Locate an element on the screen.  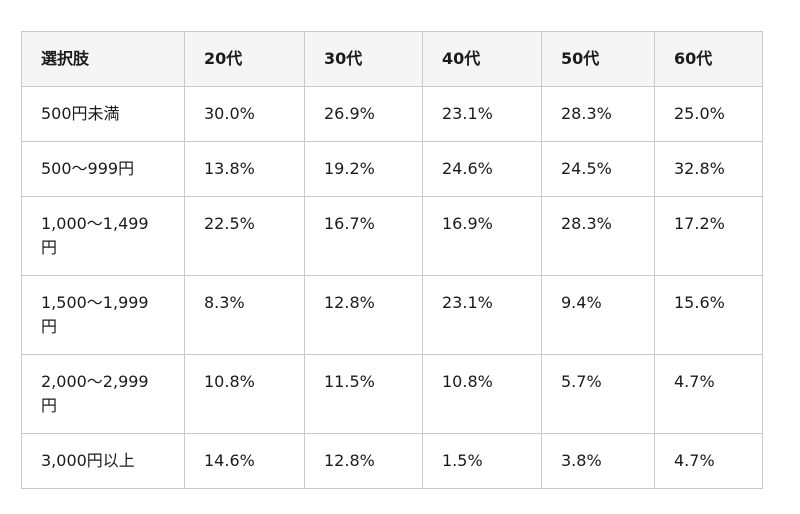
table-row-2000-2999: 2,000〜2,999円 10.8% 11.5% 10.8% 5.7% 4.7% is located at coordinates (392, 394).